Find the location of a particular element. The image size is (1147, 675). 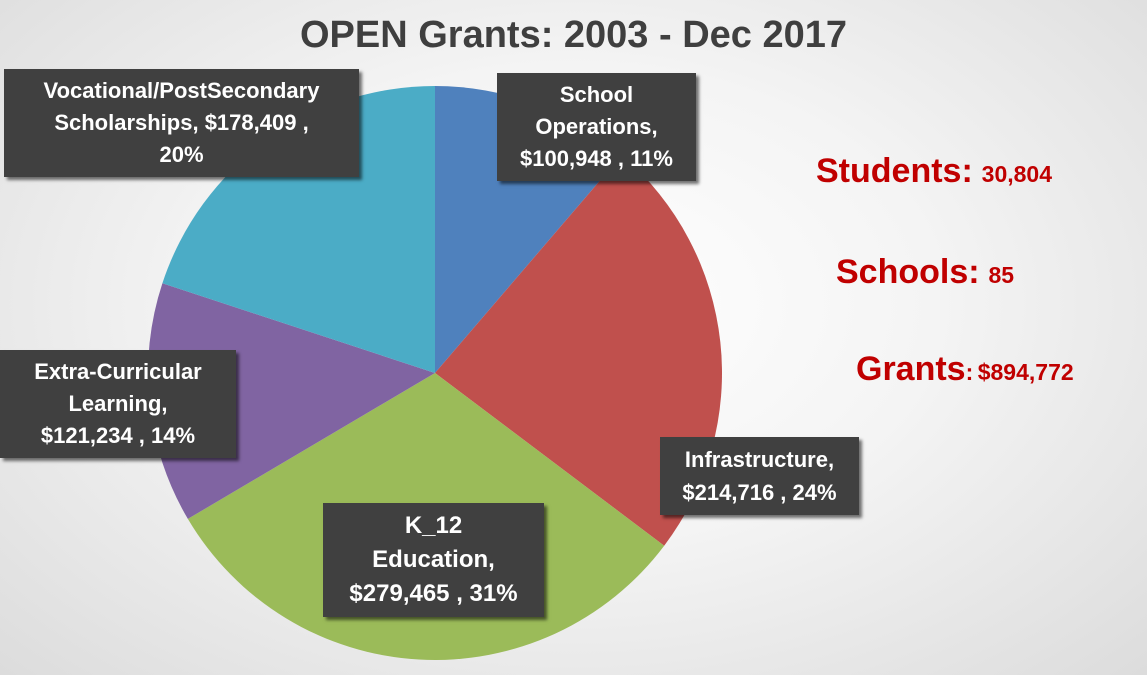

pie-slice-vocational-postsecondary-scholarships is located at coordinates (298, 229).